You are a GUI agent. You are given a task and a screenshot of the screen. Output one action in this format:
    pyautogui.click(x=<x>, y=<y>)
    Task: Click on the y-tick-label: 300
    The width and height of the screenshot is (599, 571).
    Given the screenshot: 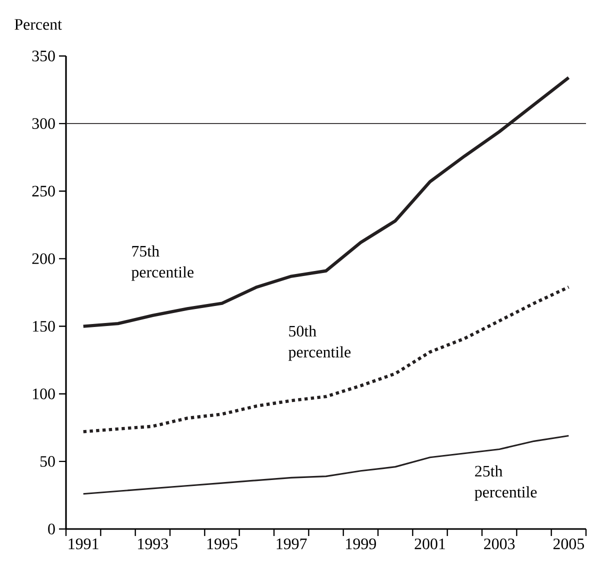 What is the action you would take?
    pyautogui.click(x=43, y=123)
    